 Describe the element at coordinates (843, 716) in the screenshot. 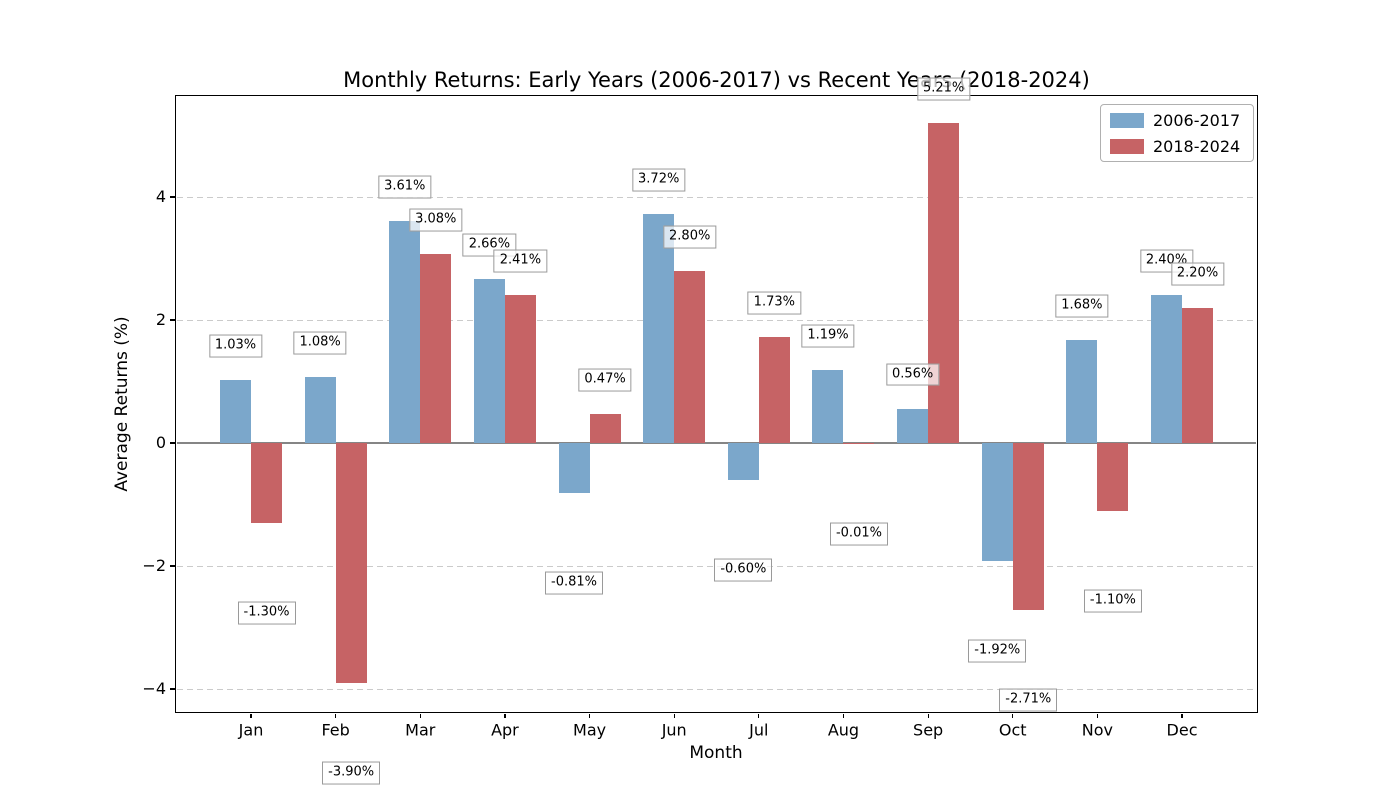

I see `x-tickmark-aug` at that location.